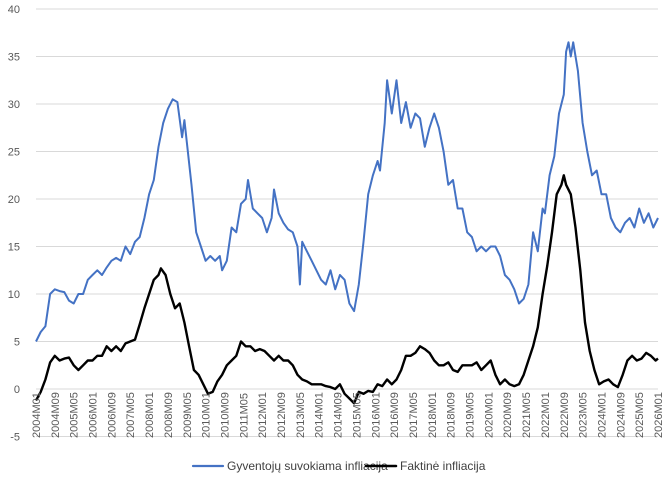 This screenshot has height=486, width=670. I want to click on x-tick-label: 2025M05, so click(640, 415).